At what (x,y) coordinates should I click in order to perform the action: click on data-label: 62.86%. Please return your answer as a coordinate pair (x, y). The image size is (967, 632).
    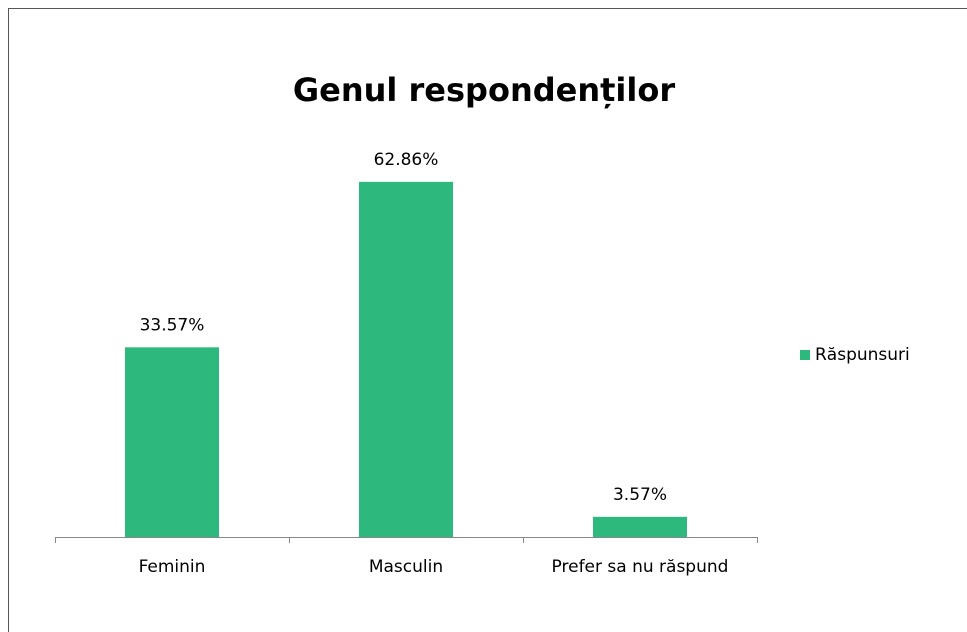
    Looking at the image, I should click on (406, 160).